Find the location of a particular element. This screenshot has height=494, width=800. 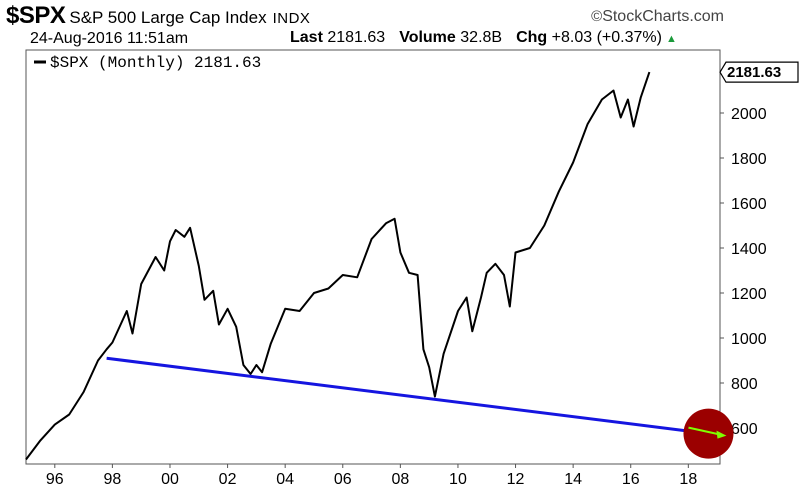

up-arrow-icon: ▲ is located at coordinates (671, 39).